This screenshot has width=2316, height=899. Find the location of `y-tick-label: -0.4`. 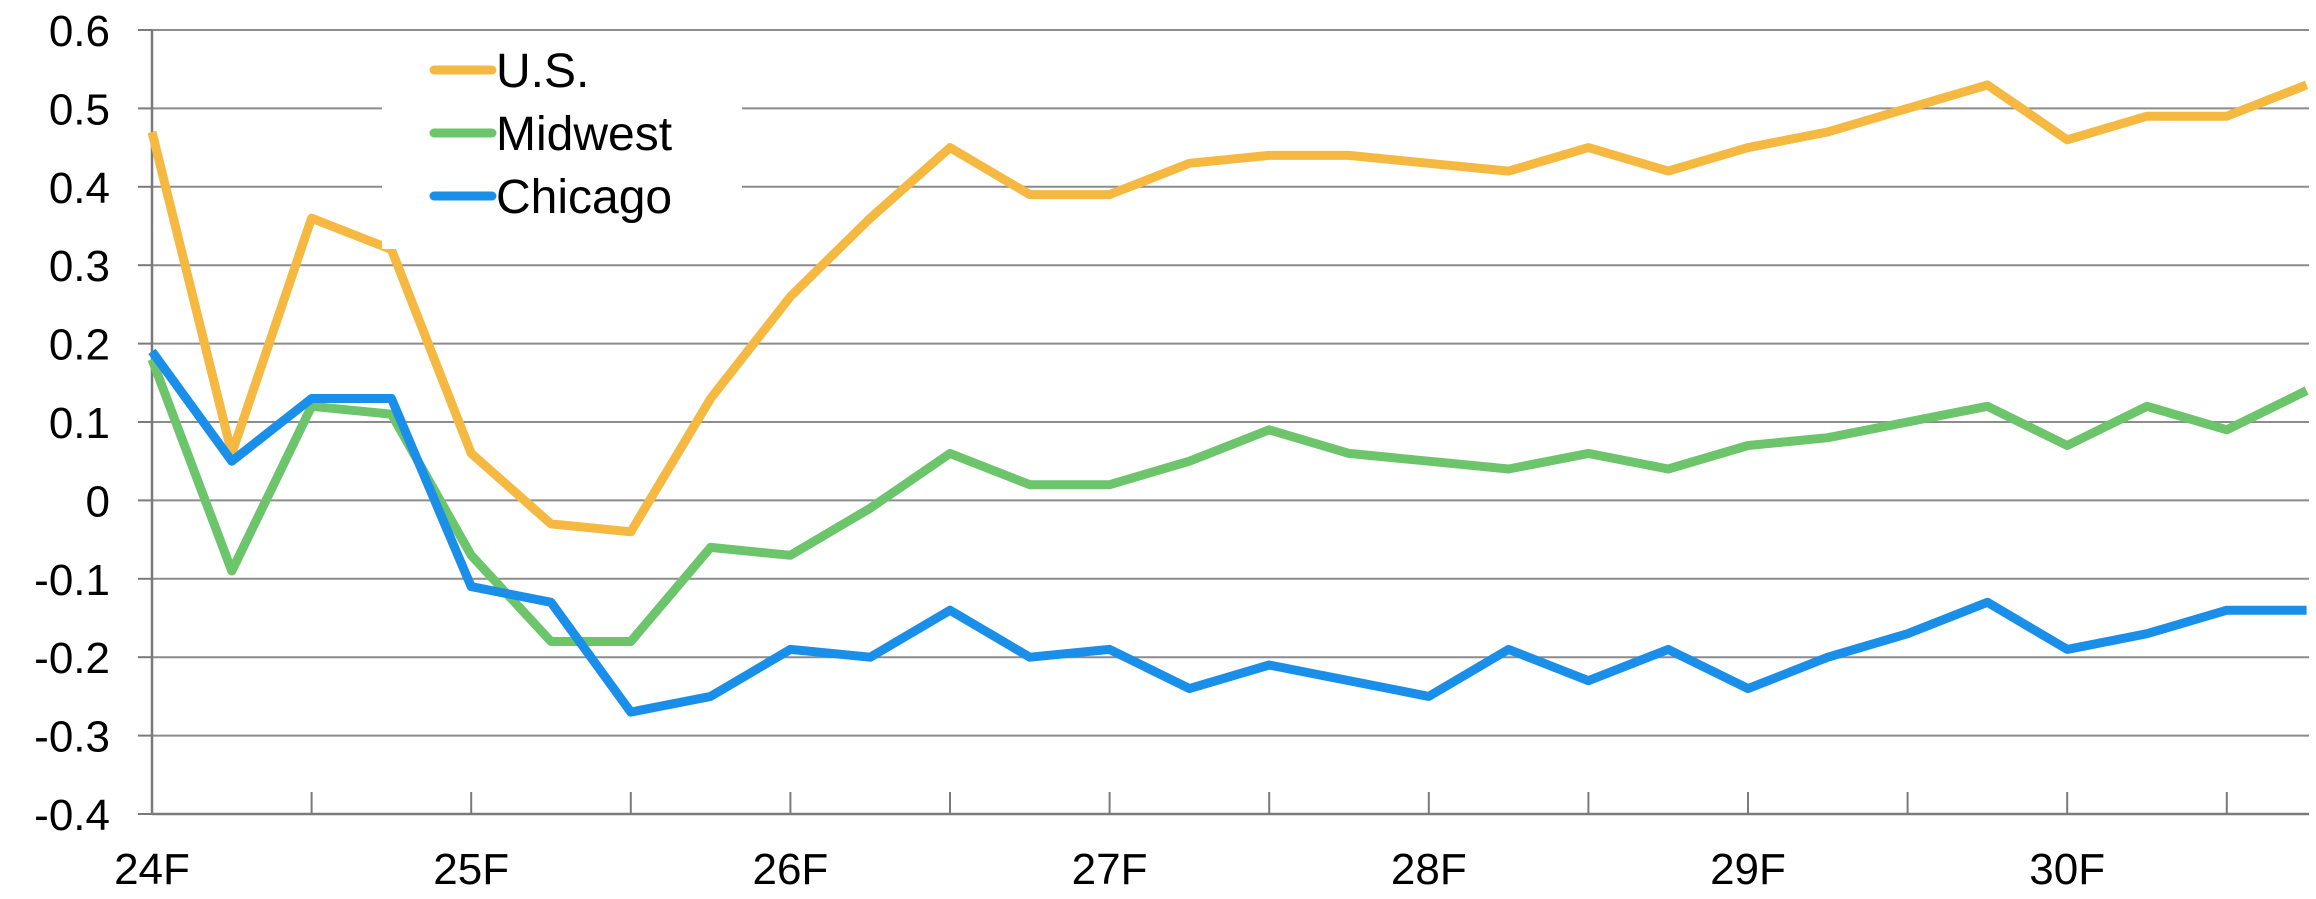

y-tick-label: -0.4 is located at coordinates (72, 815).